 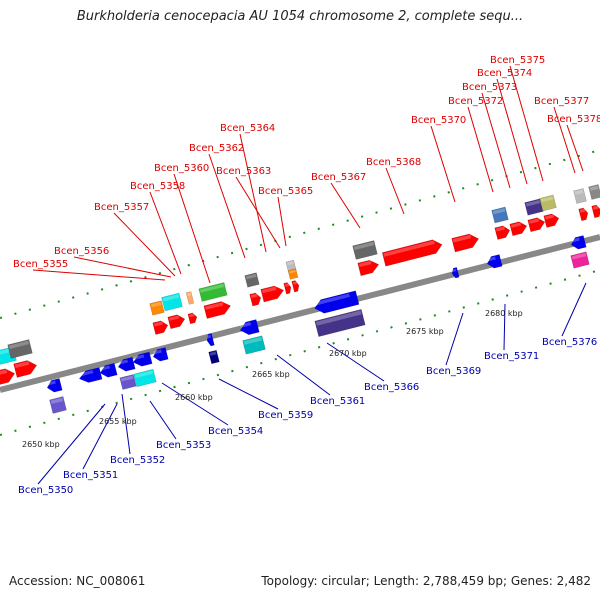 What do you see at coordinates (118, 421) in the screenshot?
I see `scale-label: 2655 kbp` at bounding box center [118, 421].